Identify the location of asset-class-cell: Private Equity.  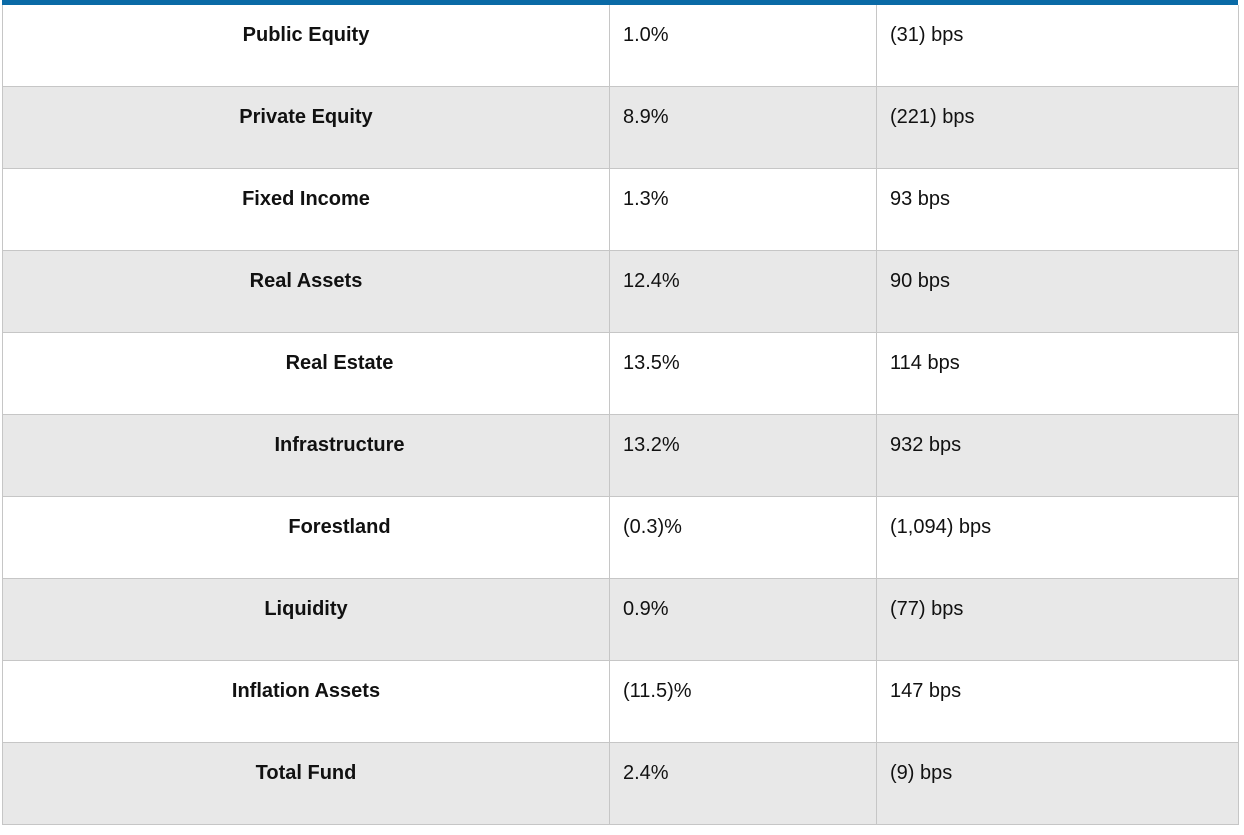
(306, 127).